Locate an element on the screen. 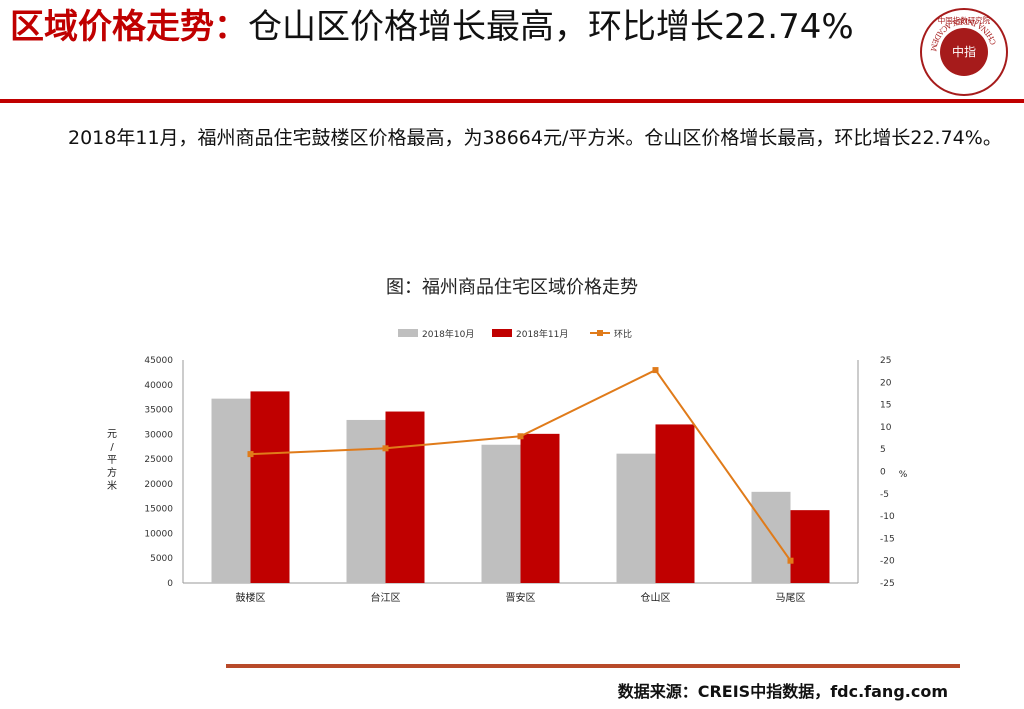  y-right-tick-label: -10 is located at coordinates (887, 517).